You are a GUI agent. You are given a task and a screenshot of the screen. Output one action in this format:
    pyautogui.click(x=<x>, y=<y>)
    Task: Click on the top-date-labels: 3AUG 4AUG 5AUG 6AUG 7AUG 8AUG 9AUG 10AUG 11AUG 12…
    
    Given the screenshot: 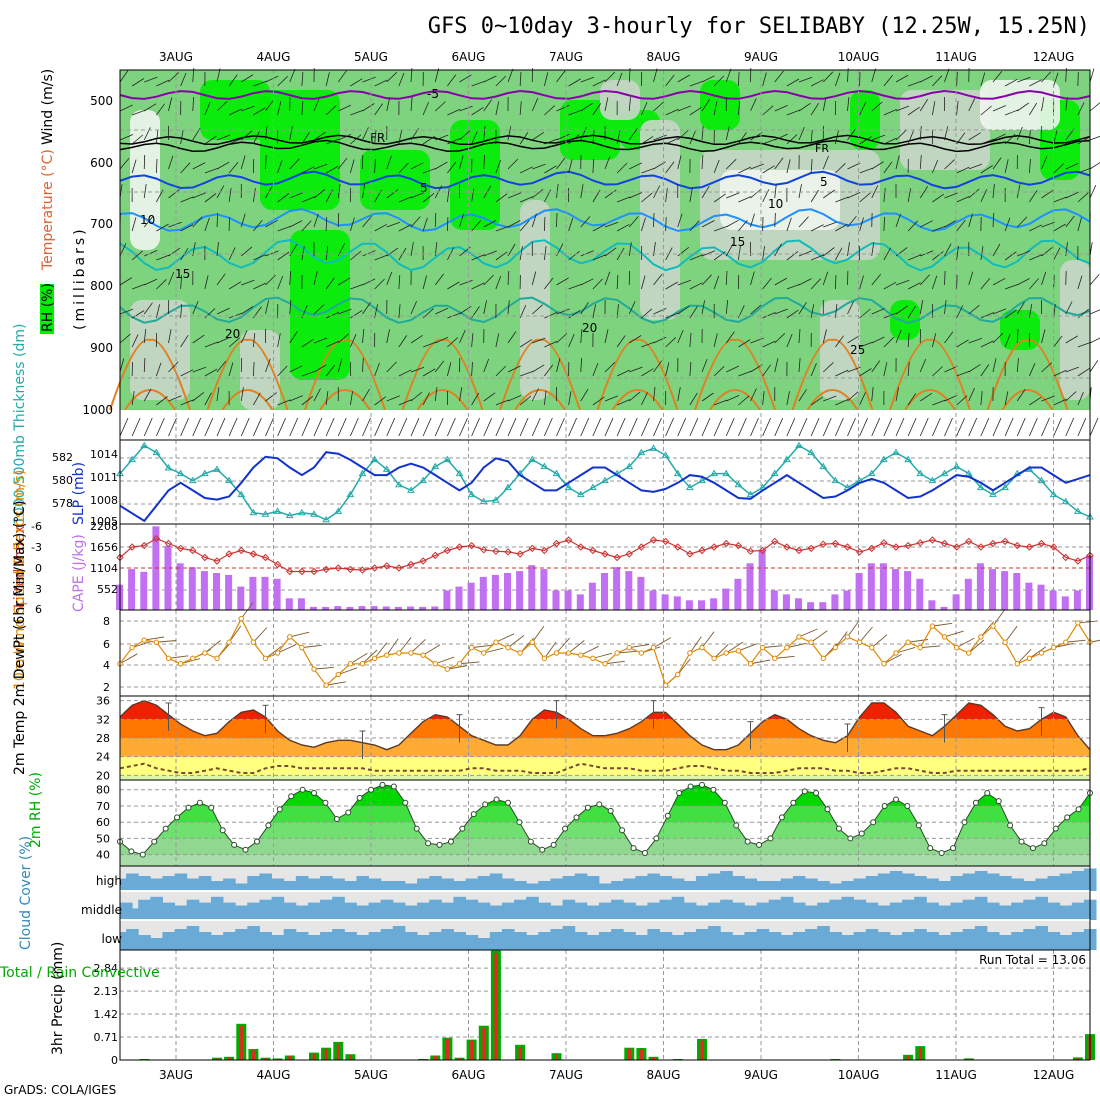 What is the action you would take?
    pyautogui.click(x=616, y=57)
    